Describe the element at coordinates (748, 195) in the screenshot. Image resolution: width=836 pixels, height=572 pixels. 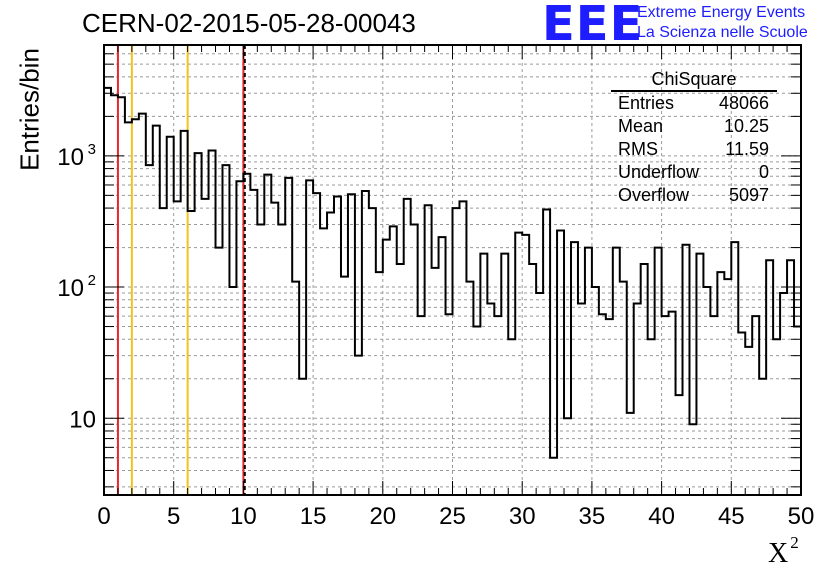
I see `stats-value: 5097` at that location.